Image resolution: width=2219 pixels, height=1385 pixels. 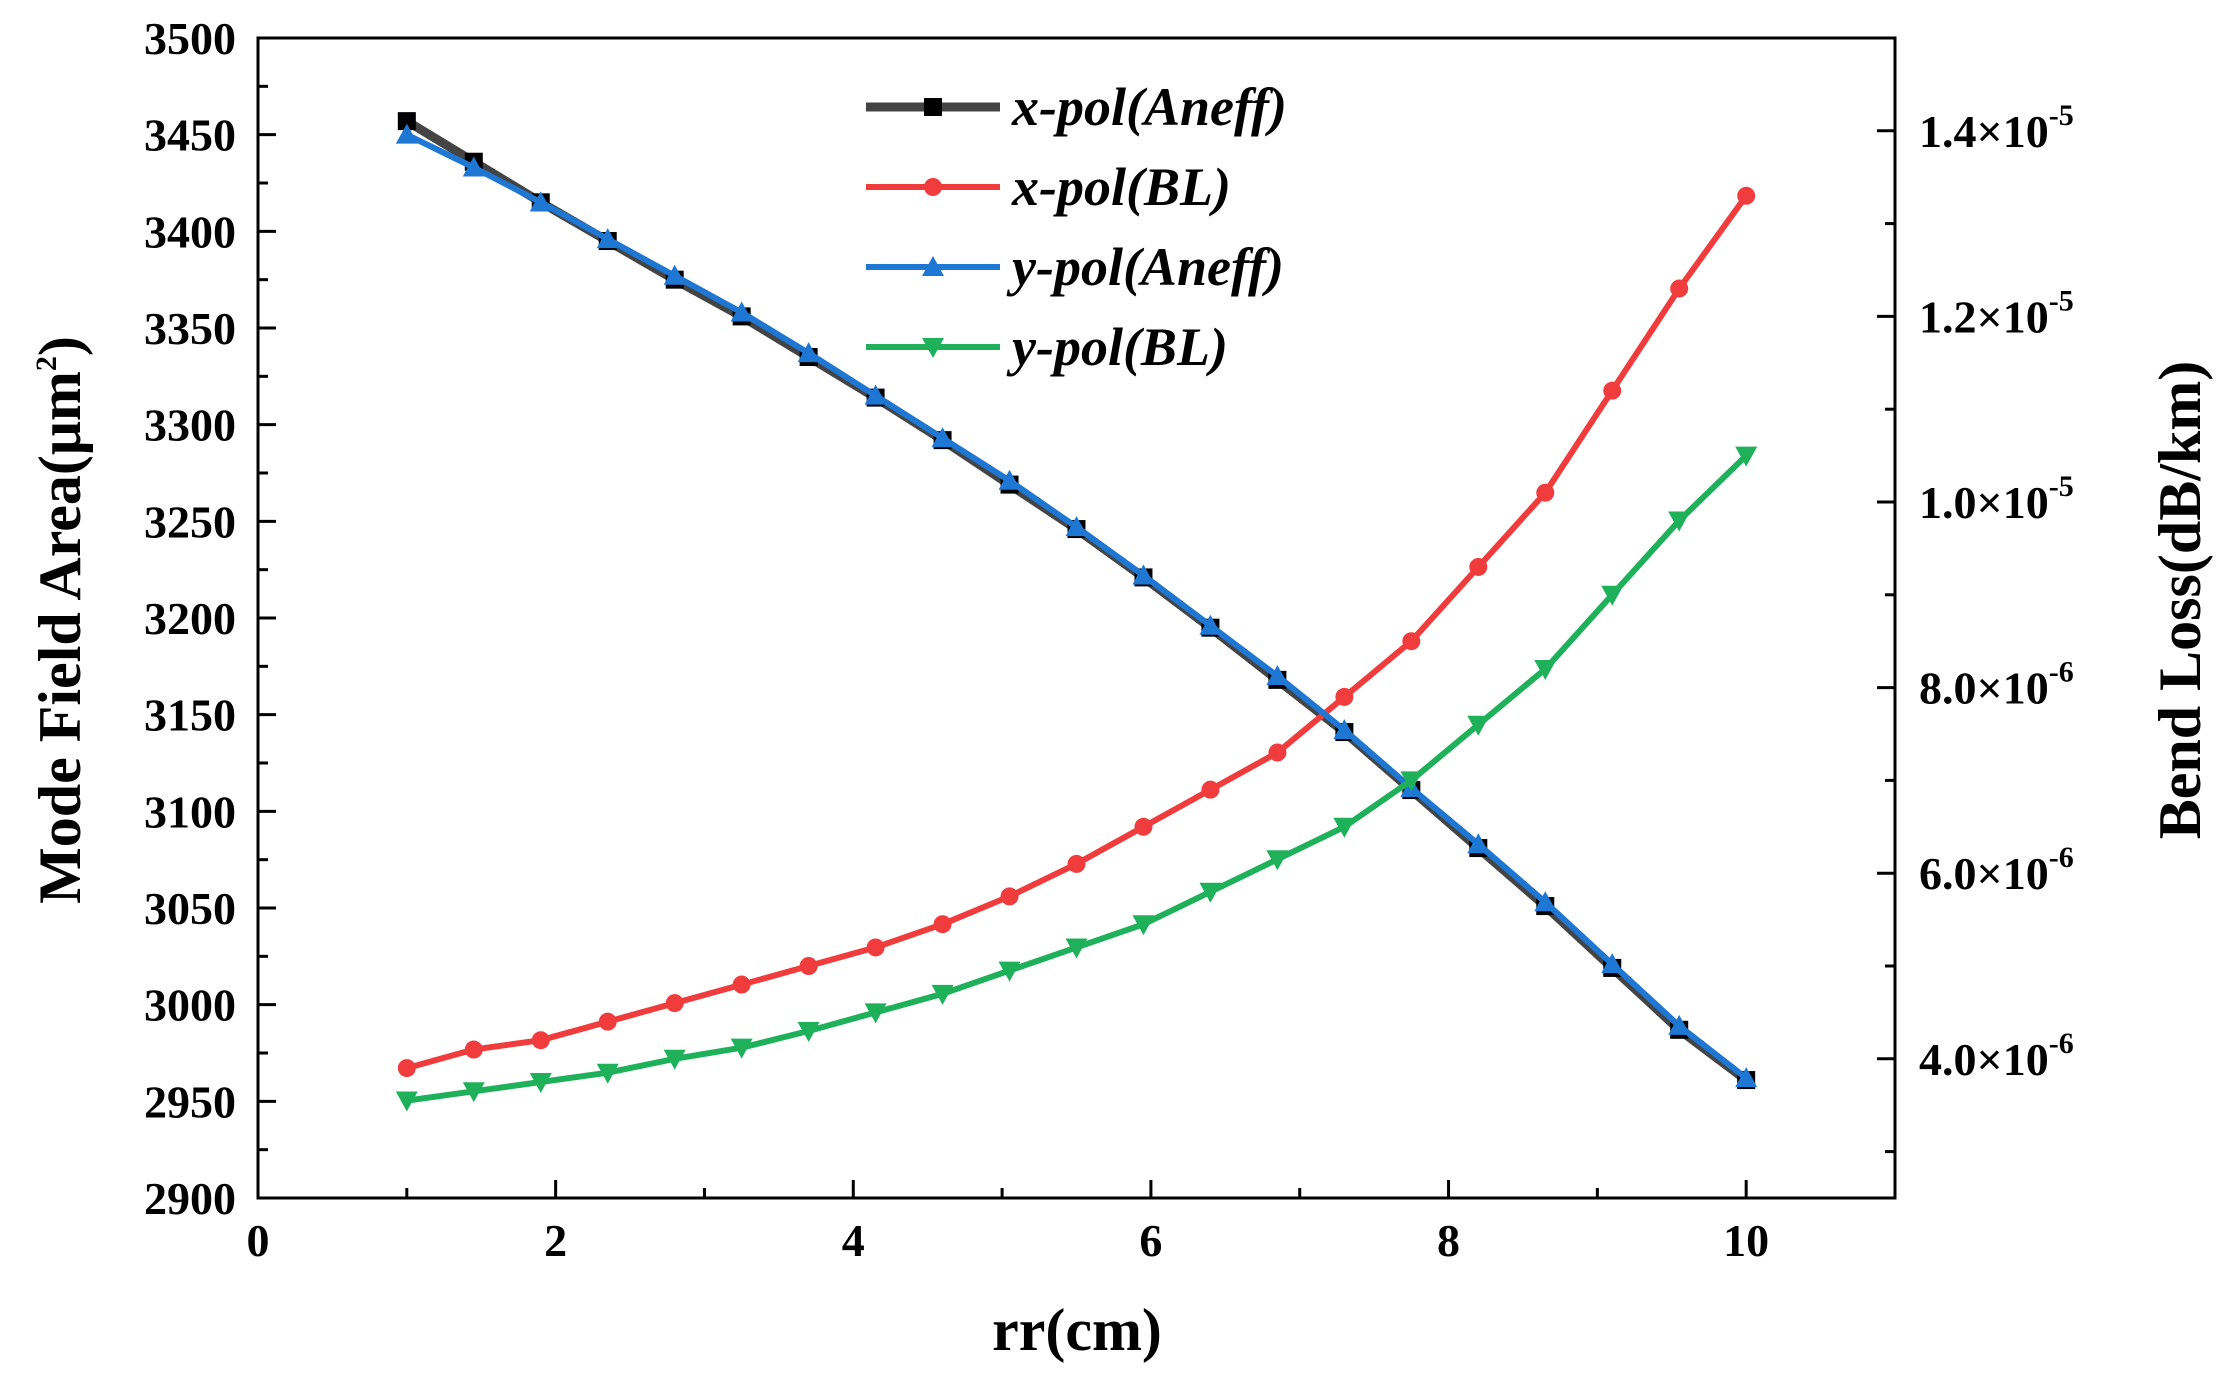 What do you see at coordinates (60, 637) in the screenshot?
I see `y-axis-left-title-main: Mode Field Area(μm` at bounding box center [60, 637].